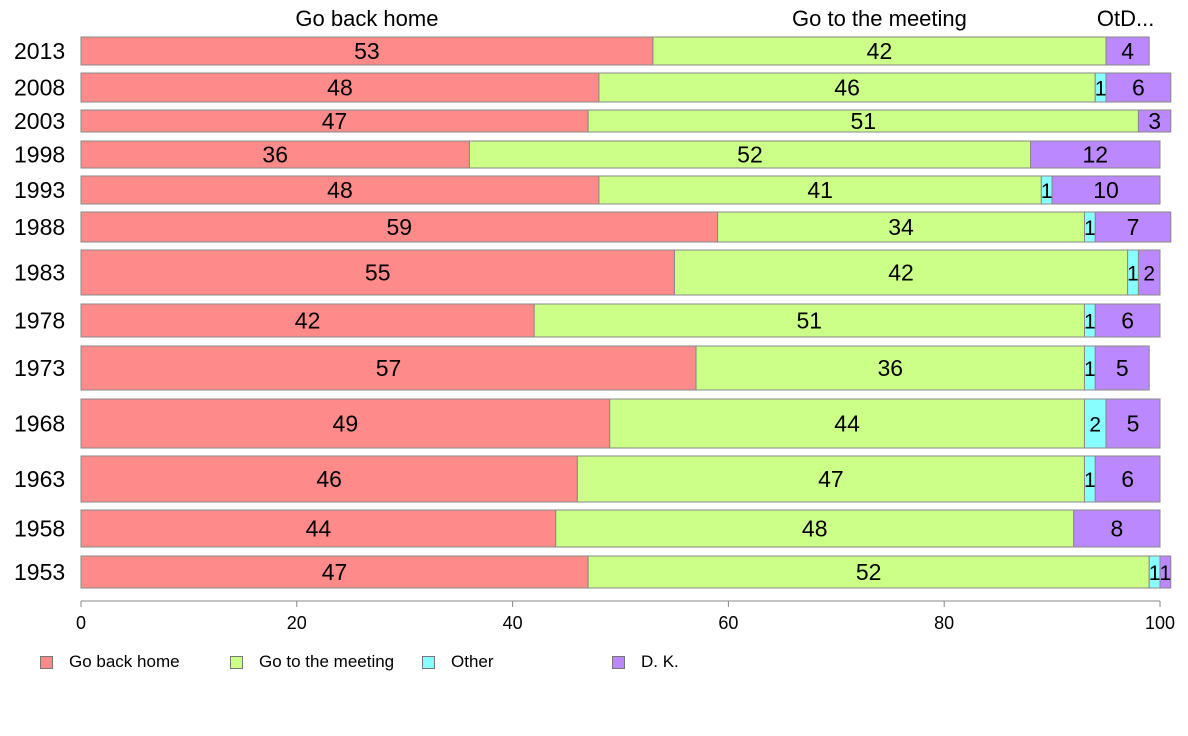  Describe the element at coordinates (944, 623) in the screenshot. I see `x-tick-label: 80` at that location.